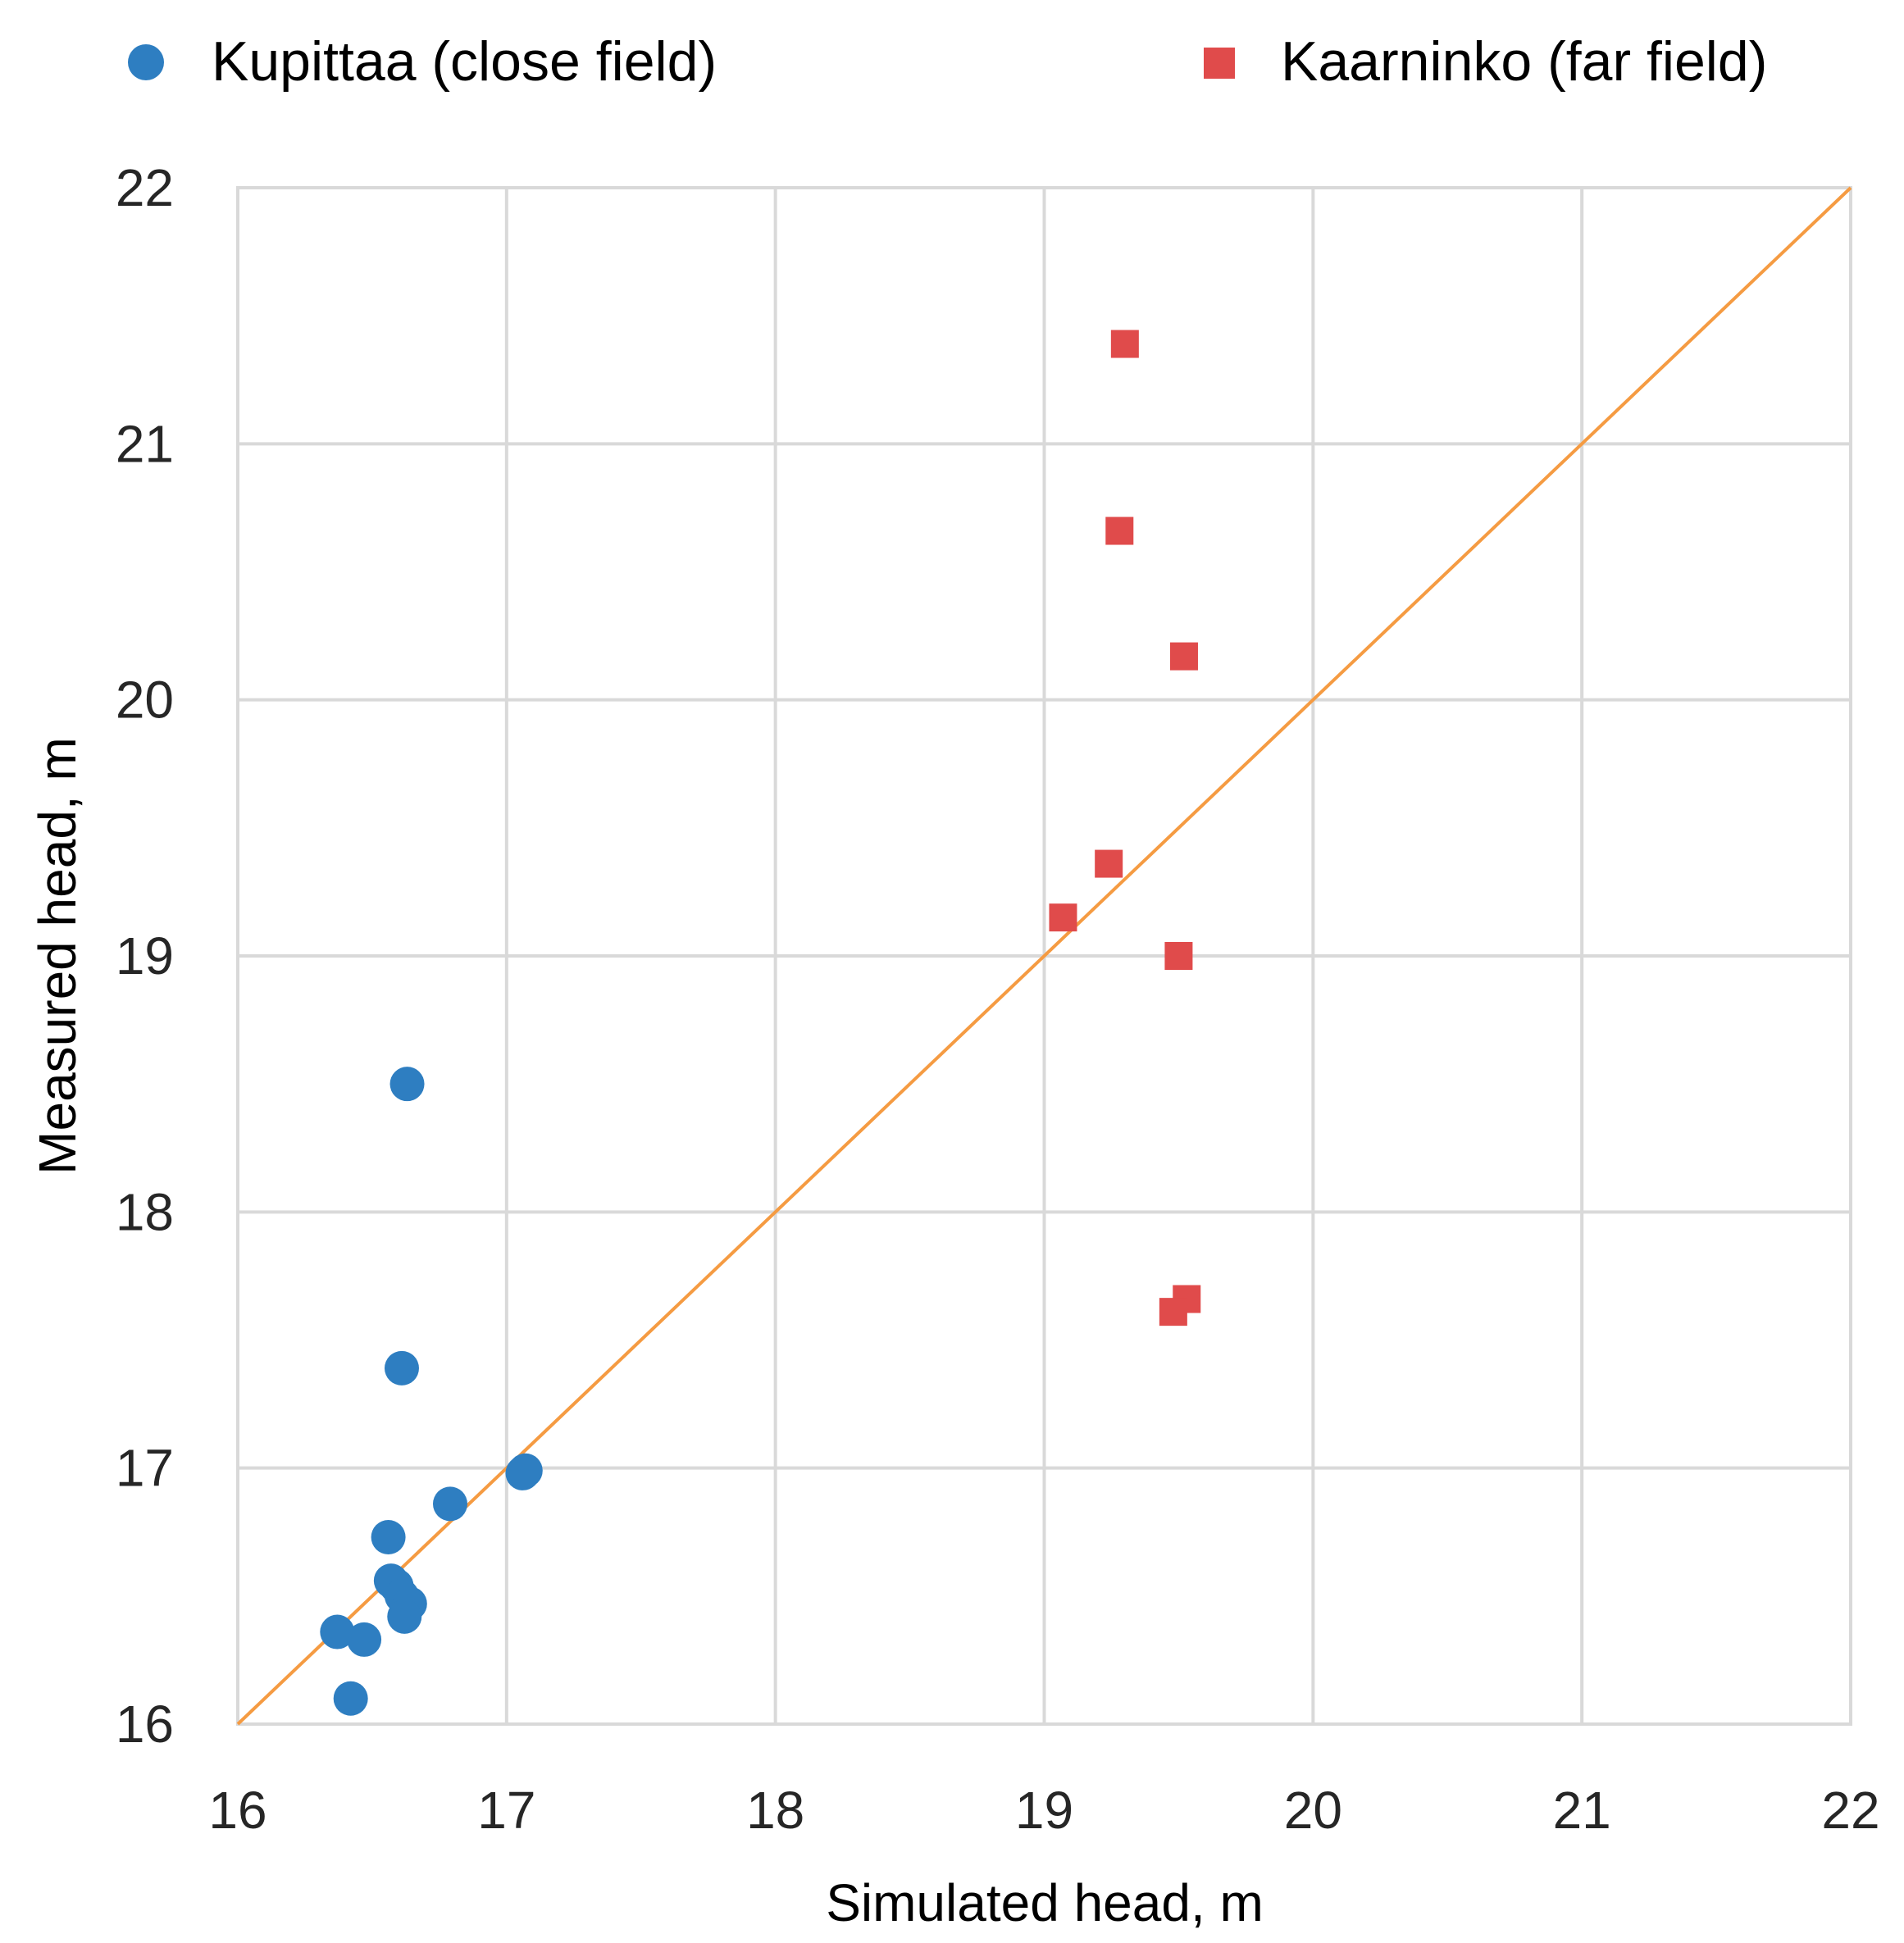 This screenshot has width=1904, height=1943. I want to click on y-axis-tick-labels: 16 17 18 19 20 21 22, so click(145, 956).